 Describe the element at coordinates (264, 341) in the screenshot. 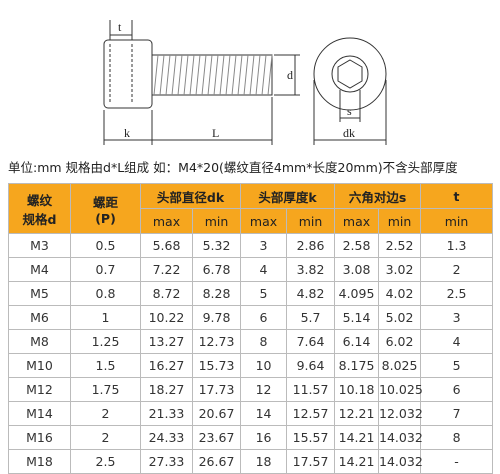

I see `cell: 8` at that location.